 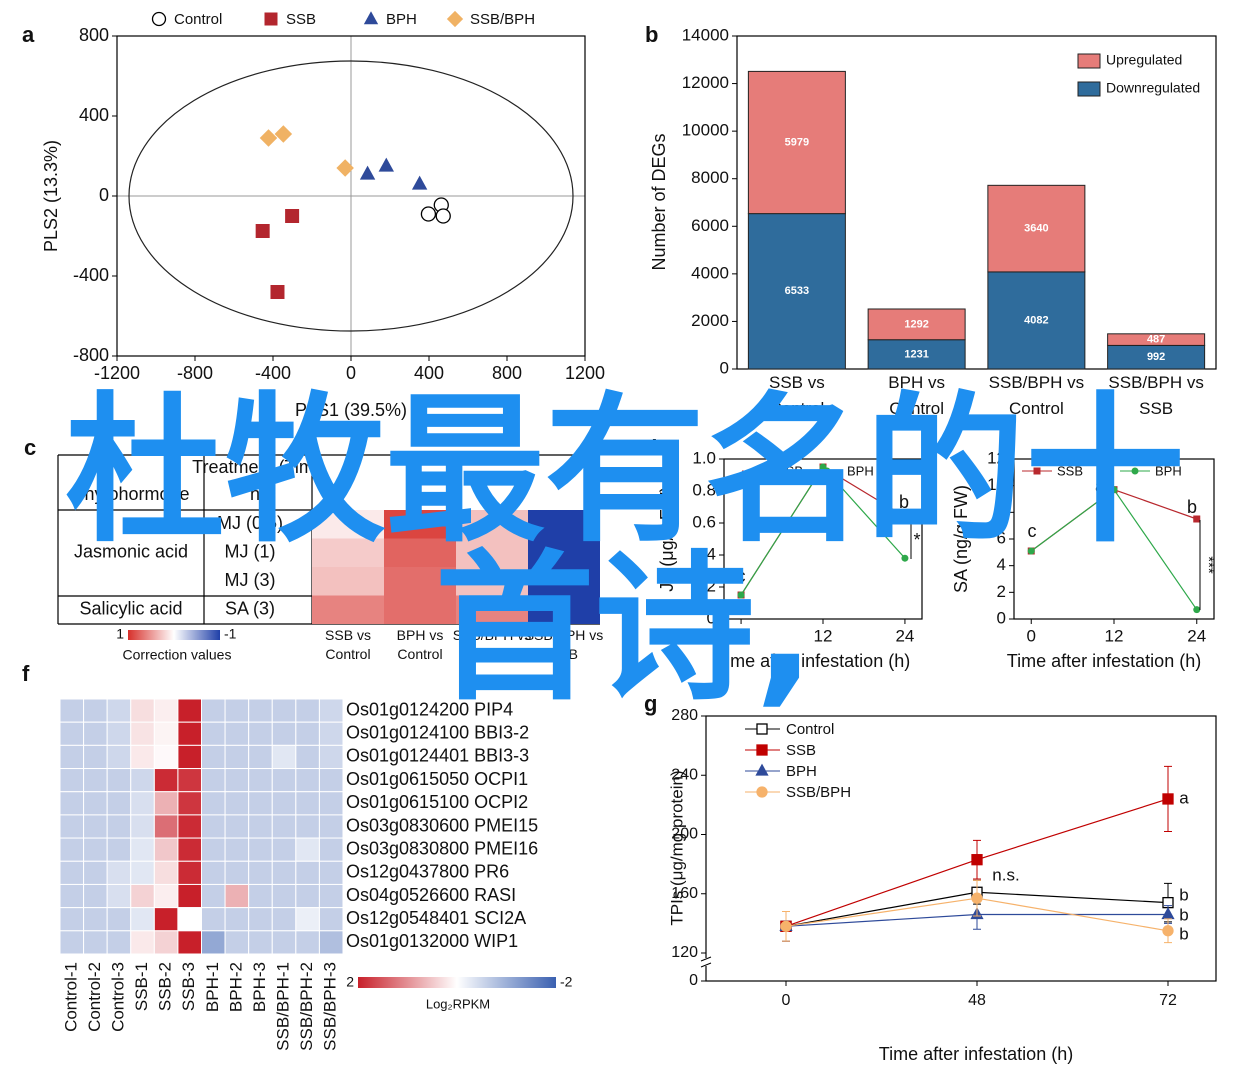 I want to click on row-label: MJ (0.5), so click(x=250, y=523).